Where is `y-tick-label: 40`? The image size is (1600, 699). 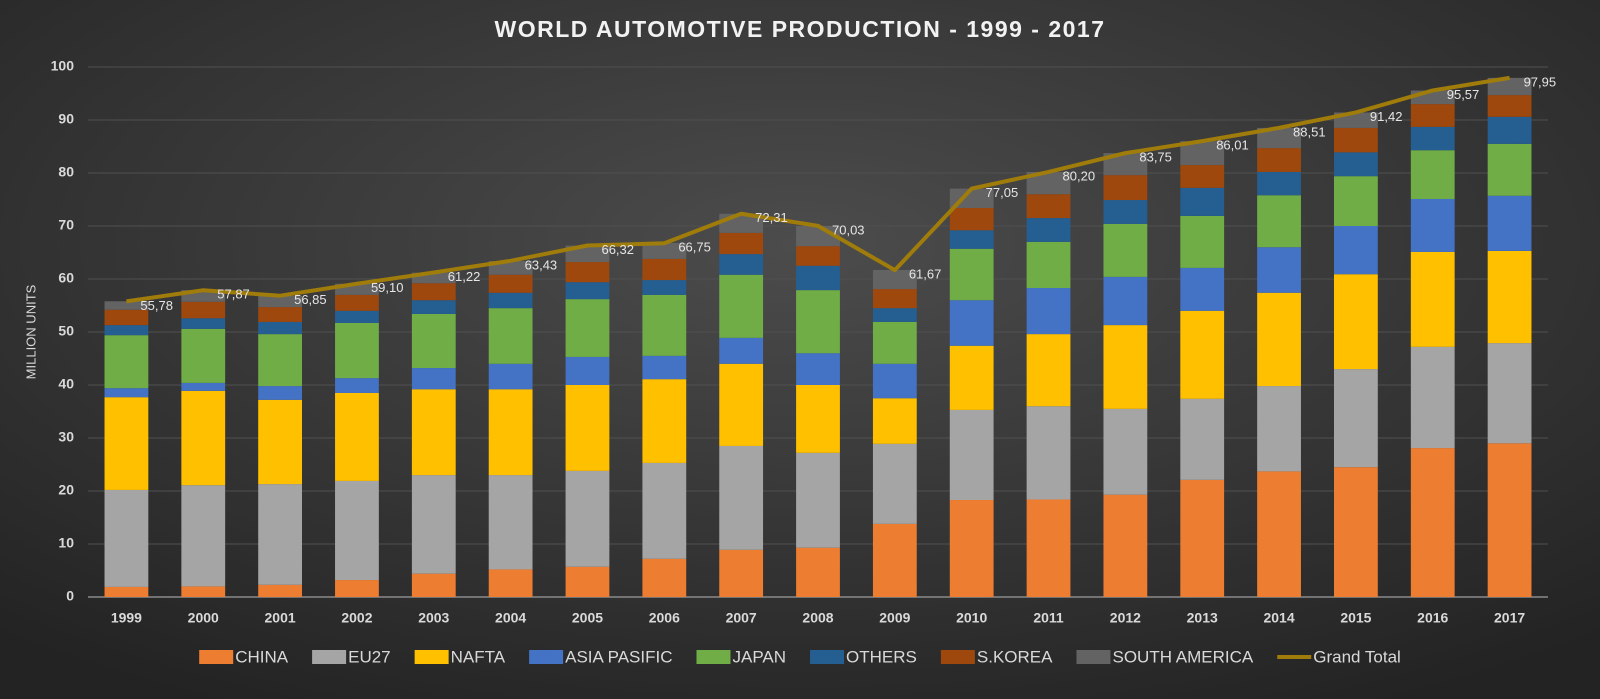
y-tick-label: 40 is located at coordinates (66, 384).